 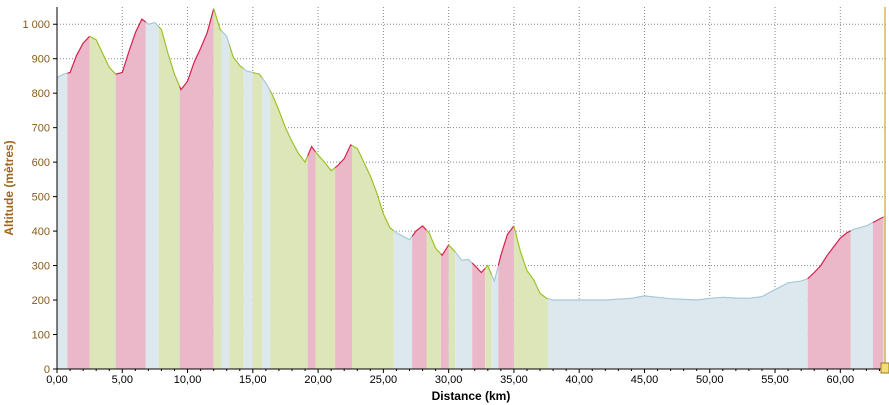 I want to click on y-tick-labels: 0 100 200 300 400 500 600 700 800 900 1 000, so click(x=39, y=197).